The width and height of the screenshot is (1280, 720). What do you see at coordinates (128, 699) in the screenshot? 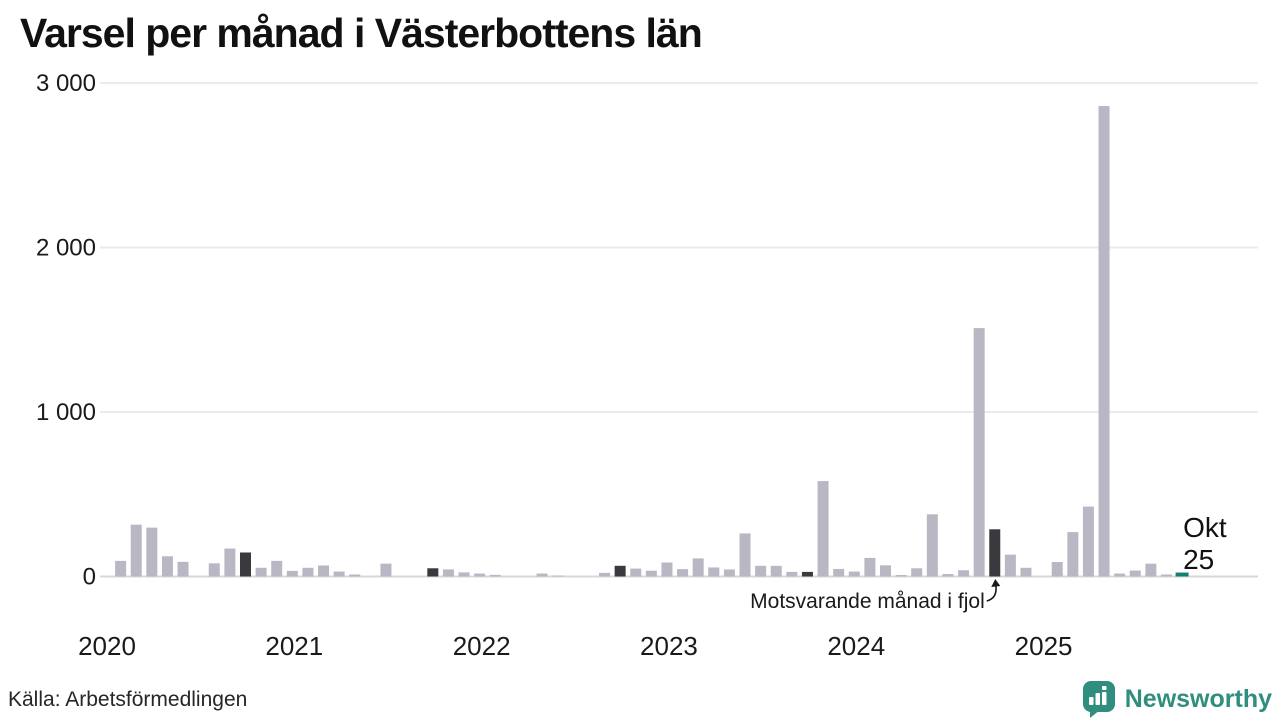
I see `source-label: Källa: Arbetsförmedlingen` at bounding box center [128, 699].